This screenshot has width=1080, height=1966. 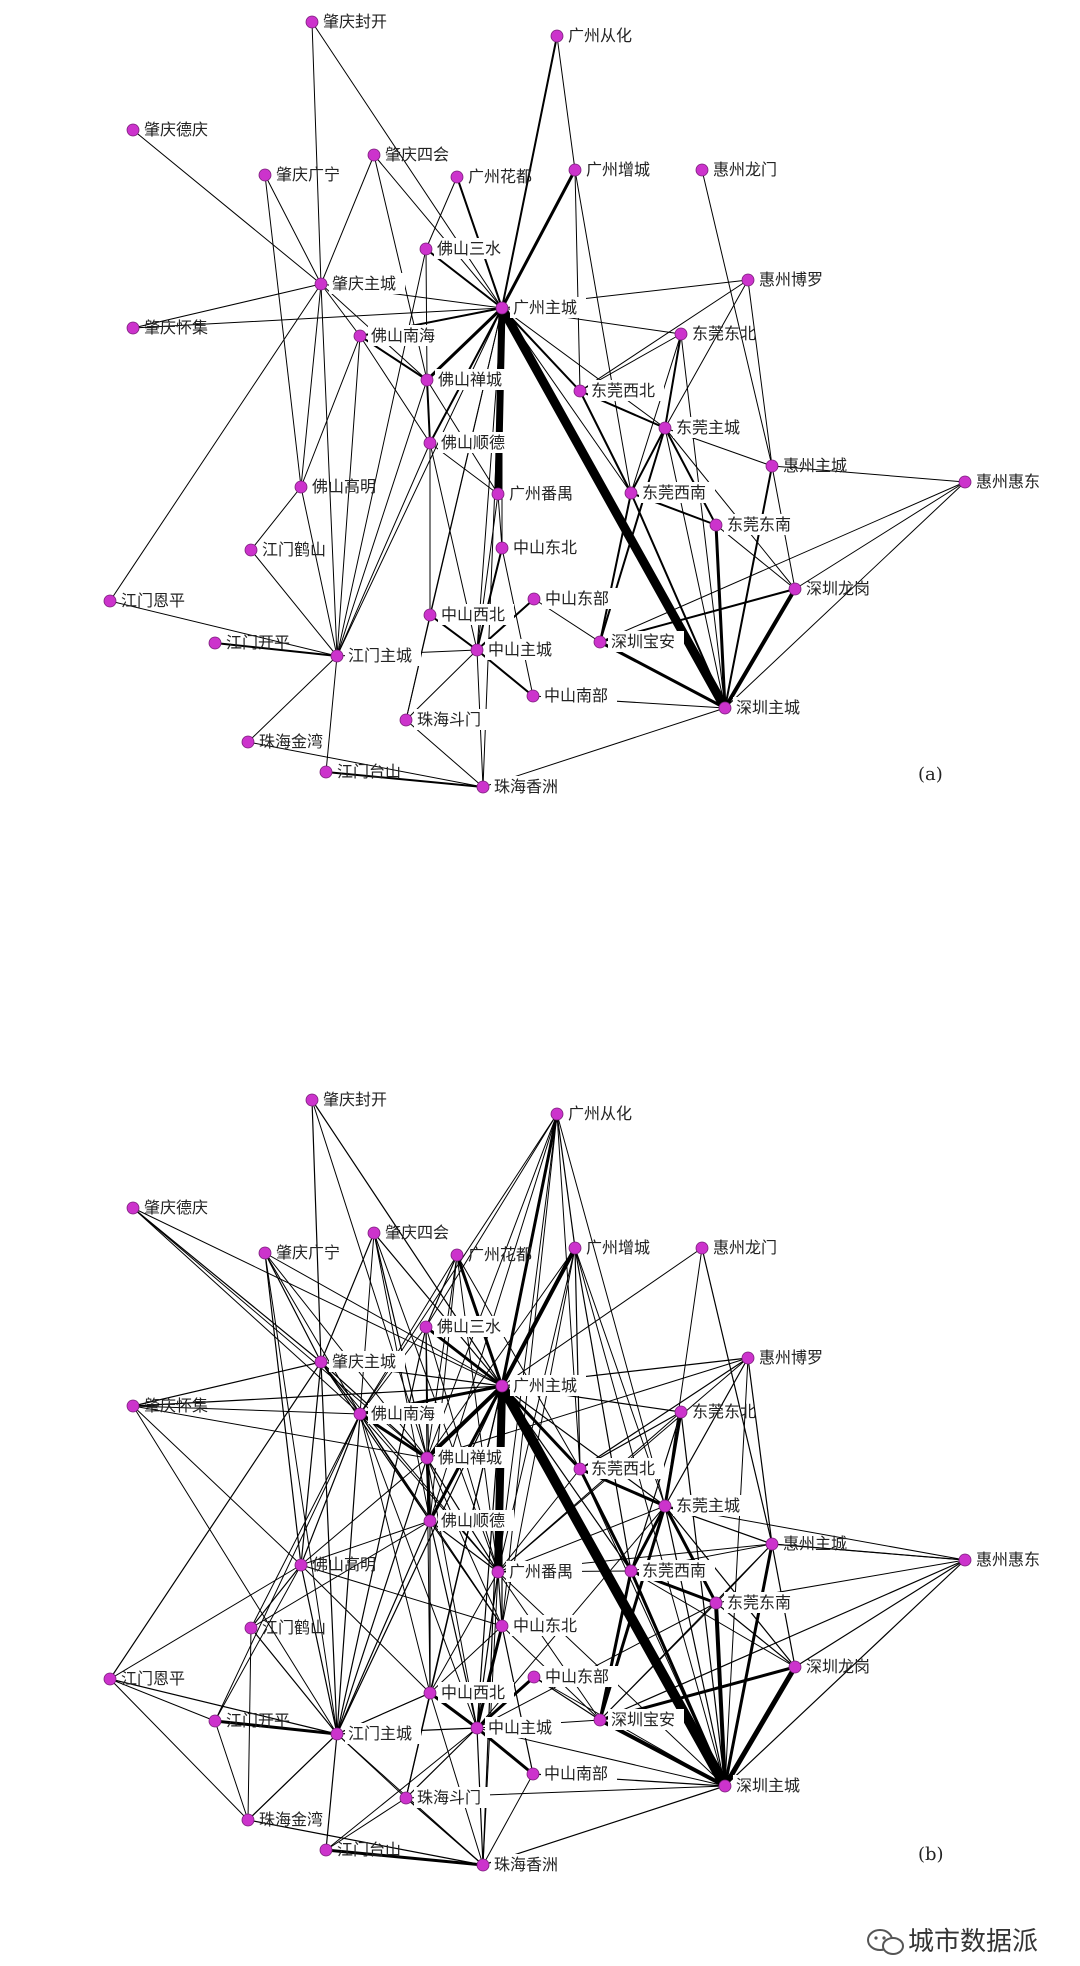 I want to click on node: 广州主城, so click(x=540, y=1385).